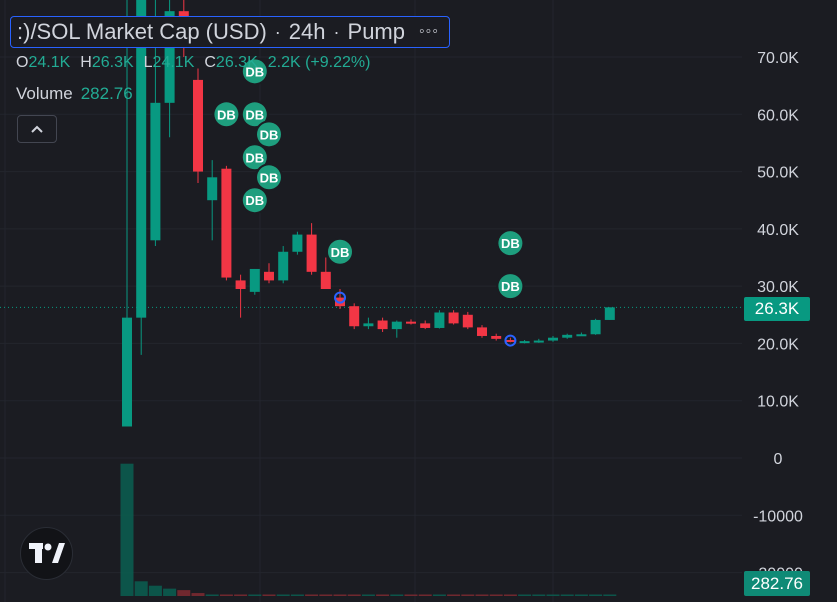 The height and width of the screenshot is (602, 837). I want to click on volume-value: 282.76, so click(106, 93).